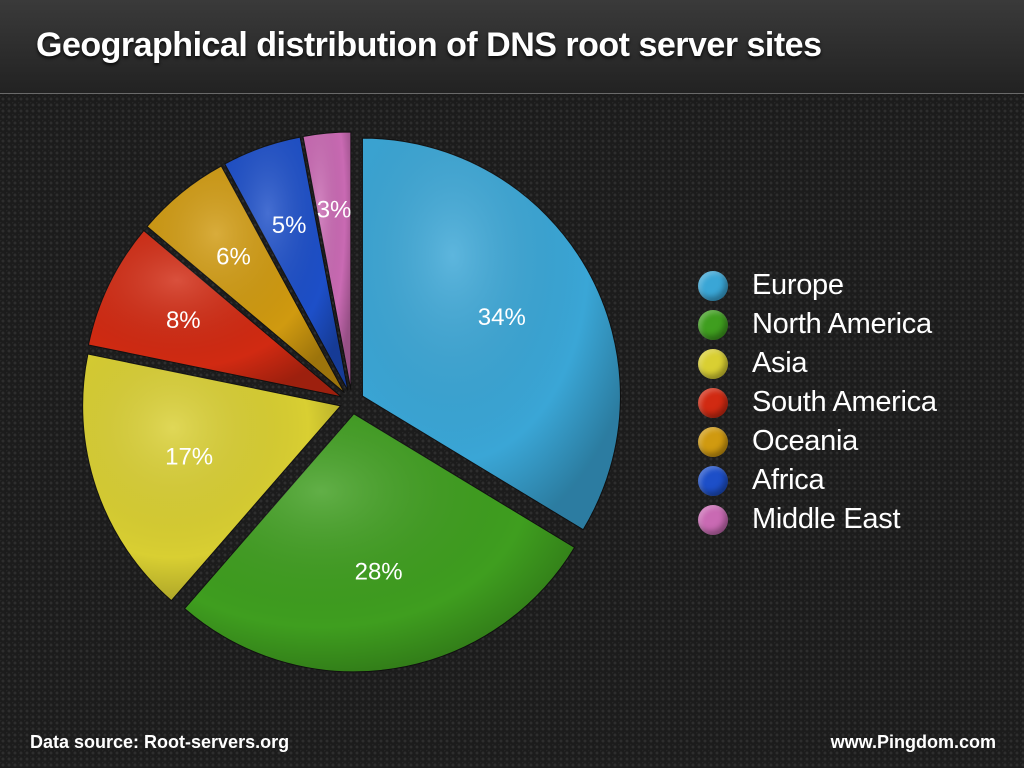  I want to click on slice-north-america-shade, so click(379, 542).